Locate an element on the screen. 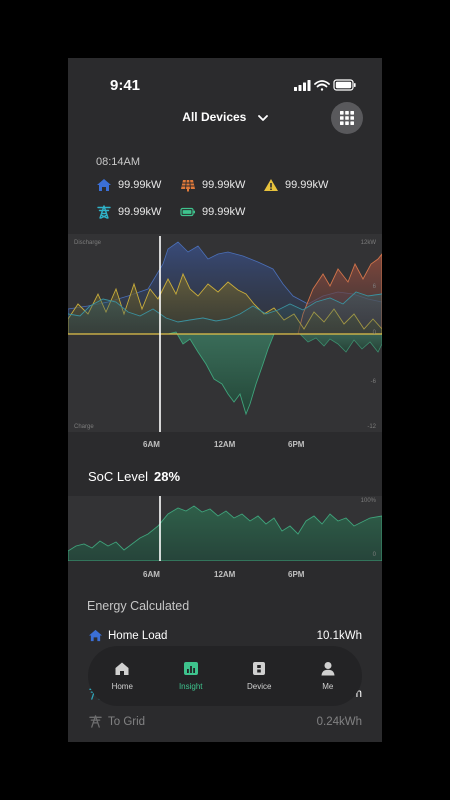 Image resolution: width=450 pixels, height=800 pixels. energy-row-value: h is located at coordinates (358, 693).